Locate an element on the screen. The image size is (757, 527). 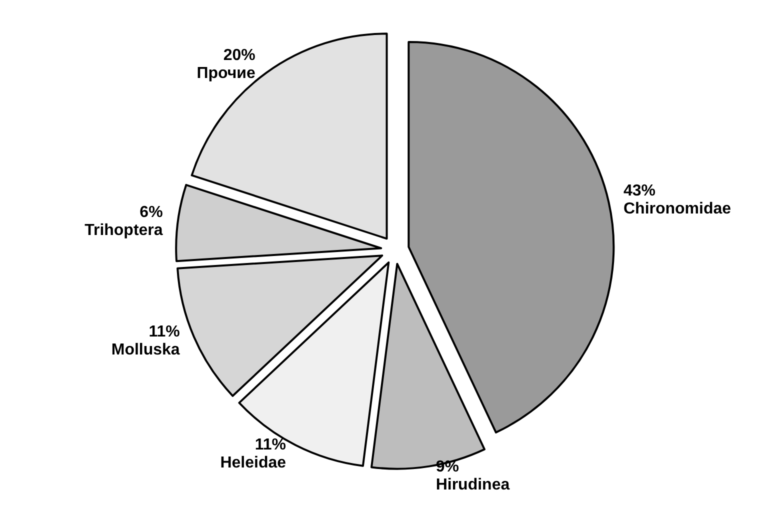
data-label: 20% is located at coordinates (239, 55).